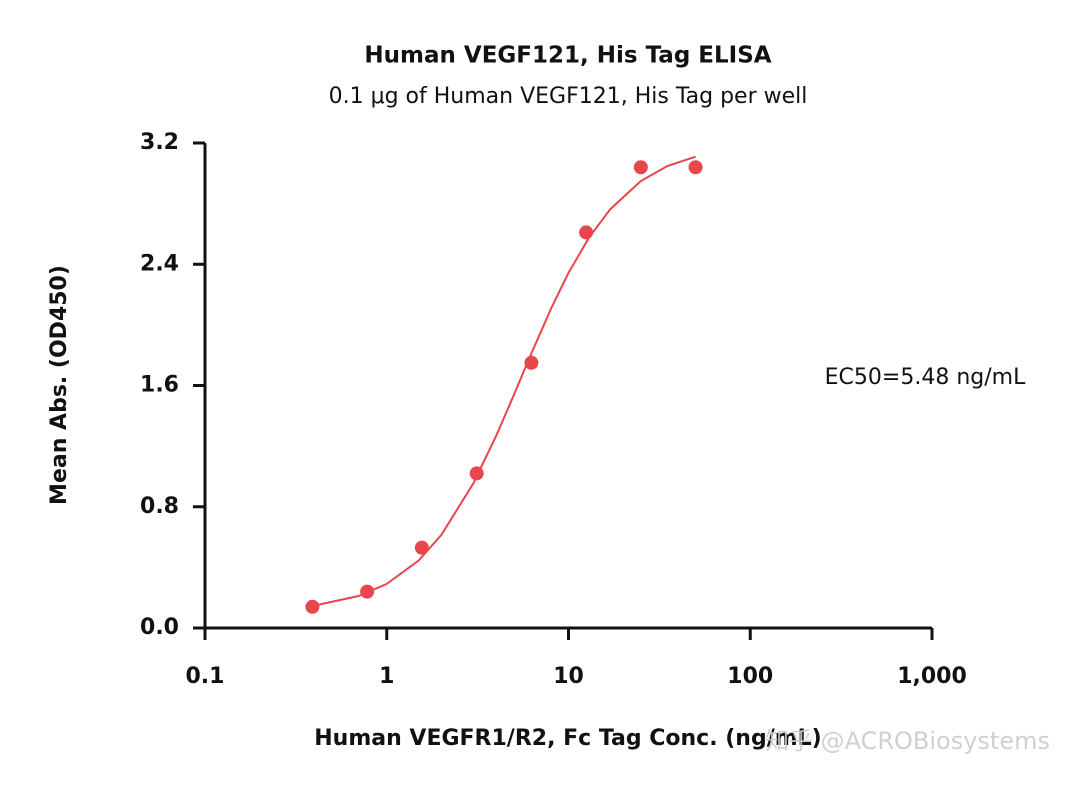 The width and height of the screenshot is (1080, 792). What do you see at coordinates (925, 377) in the screenshot?
I see `annotation: EC50=5.48 ng/mL` at bounding box center [925, 377].